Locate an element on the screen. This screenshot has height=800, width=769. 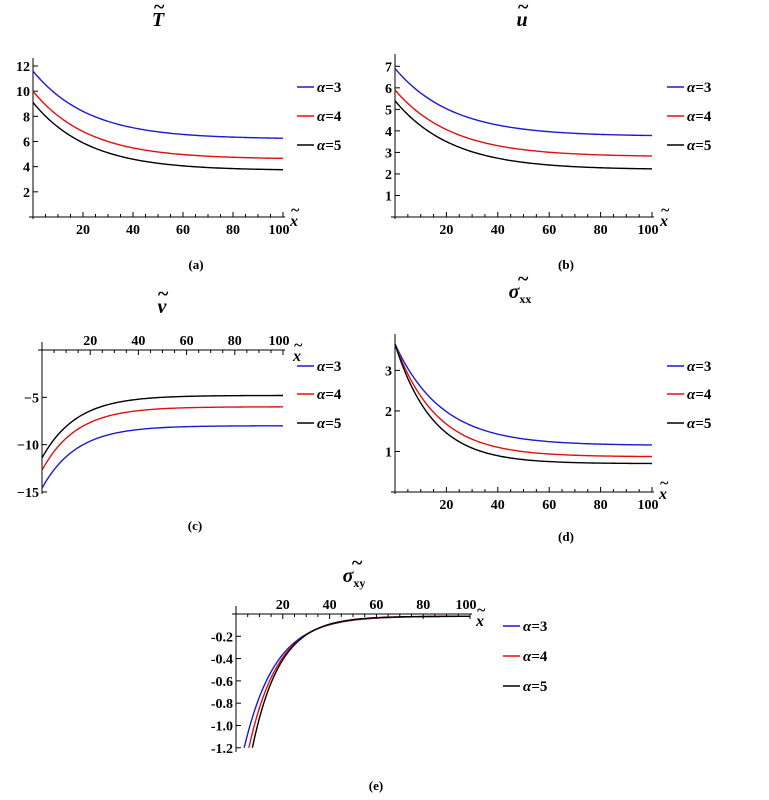
panel-caption: (d) is located at coordinates (566, 536).